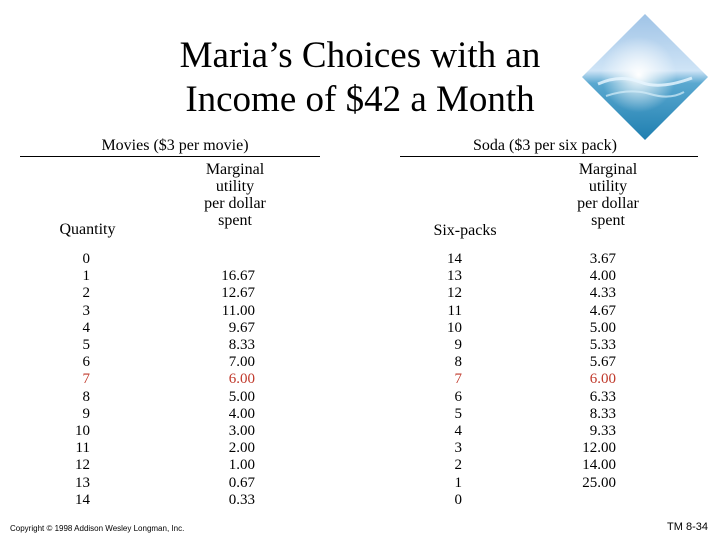 The width and height of the screenshot is (720, 540). I want to click on movies-mu-cell: 6.00, so click(241, 379).